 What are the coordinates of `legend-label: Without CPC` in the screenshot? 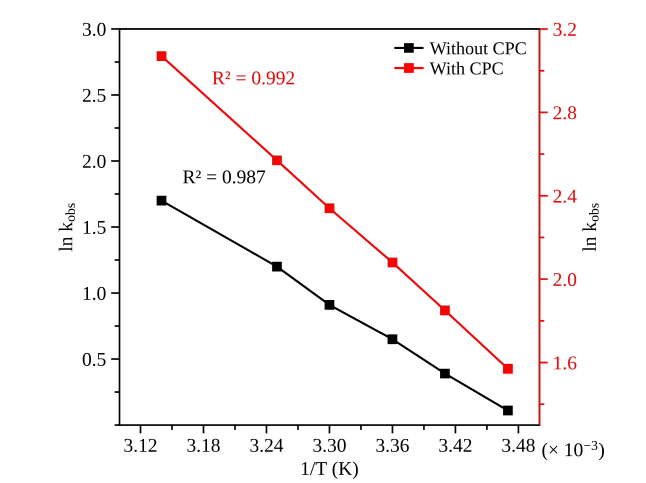 It's located at (478, 48).